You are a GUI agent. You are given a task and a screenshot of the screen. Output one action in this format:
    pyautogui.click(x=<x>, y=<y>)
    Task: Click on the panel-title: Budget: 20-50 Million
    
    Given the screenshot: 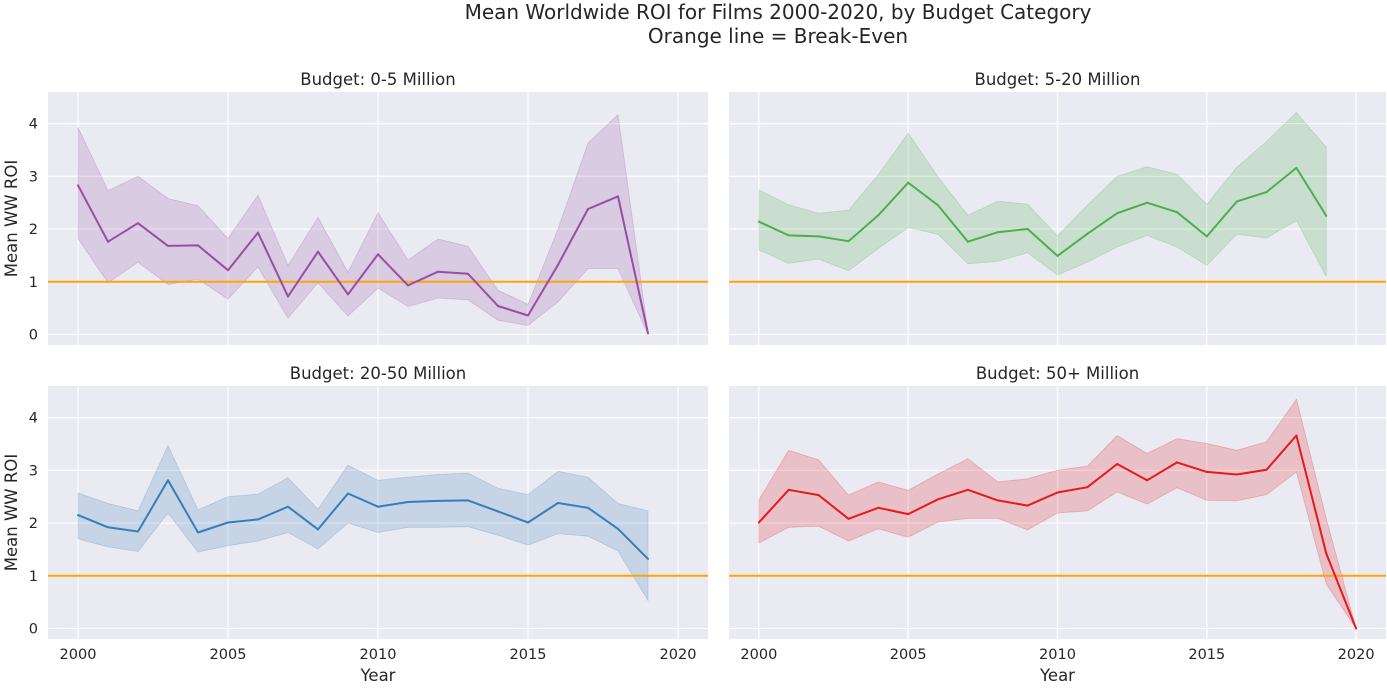 What is the action you would take?
    pyautogui.click(x=378, y=373)
    